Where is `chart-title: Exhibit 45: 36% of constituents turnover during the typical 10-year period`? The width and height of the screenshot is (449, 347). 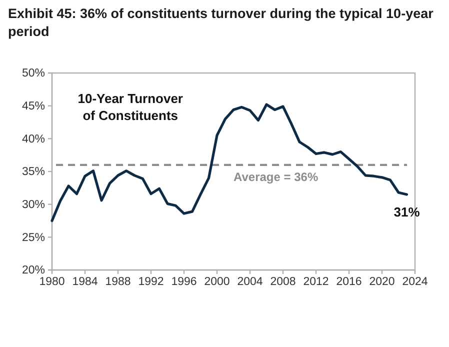 chart-title: Exhibit 45: 36% of constituents turnover during the typical 10-year period is located at coordinates (221, 22).